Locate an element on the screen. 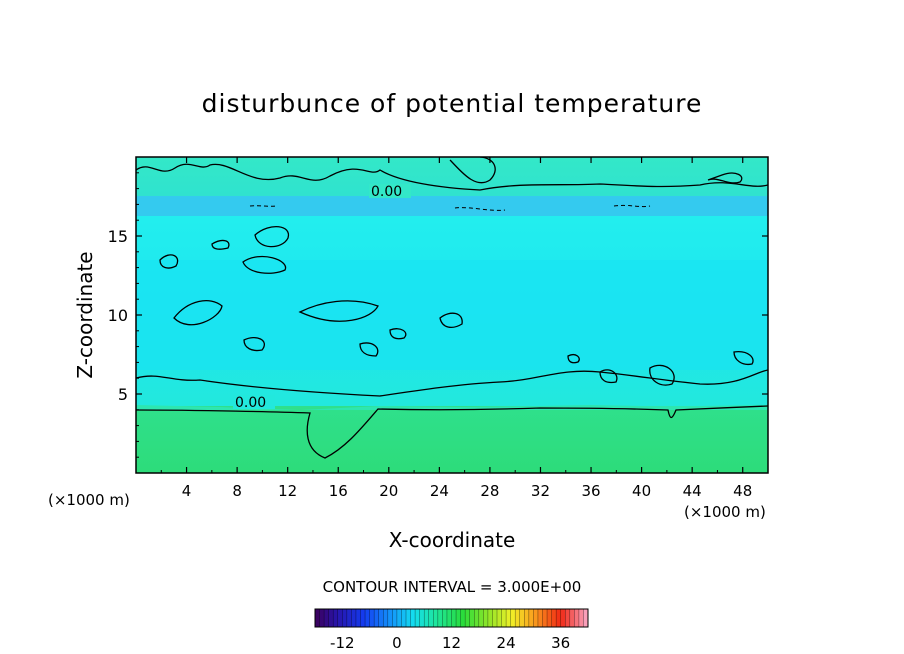 The width and height of the screenshot is (904, 654). field-lower-layer is located at coordinates (452, 439).